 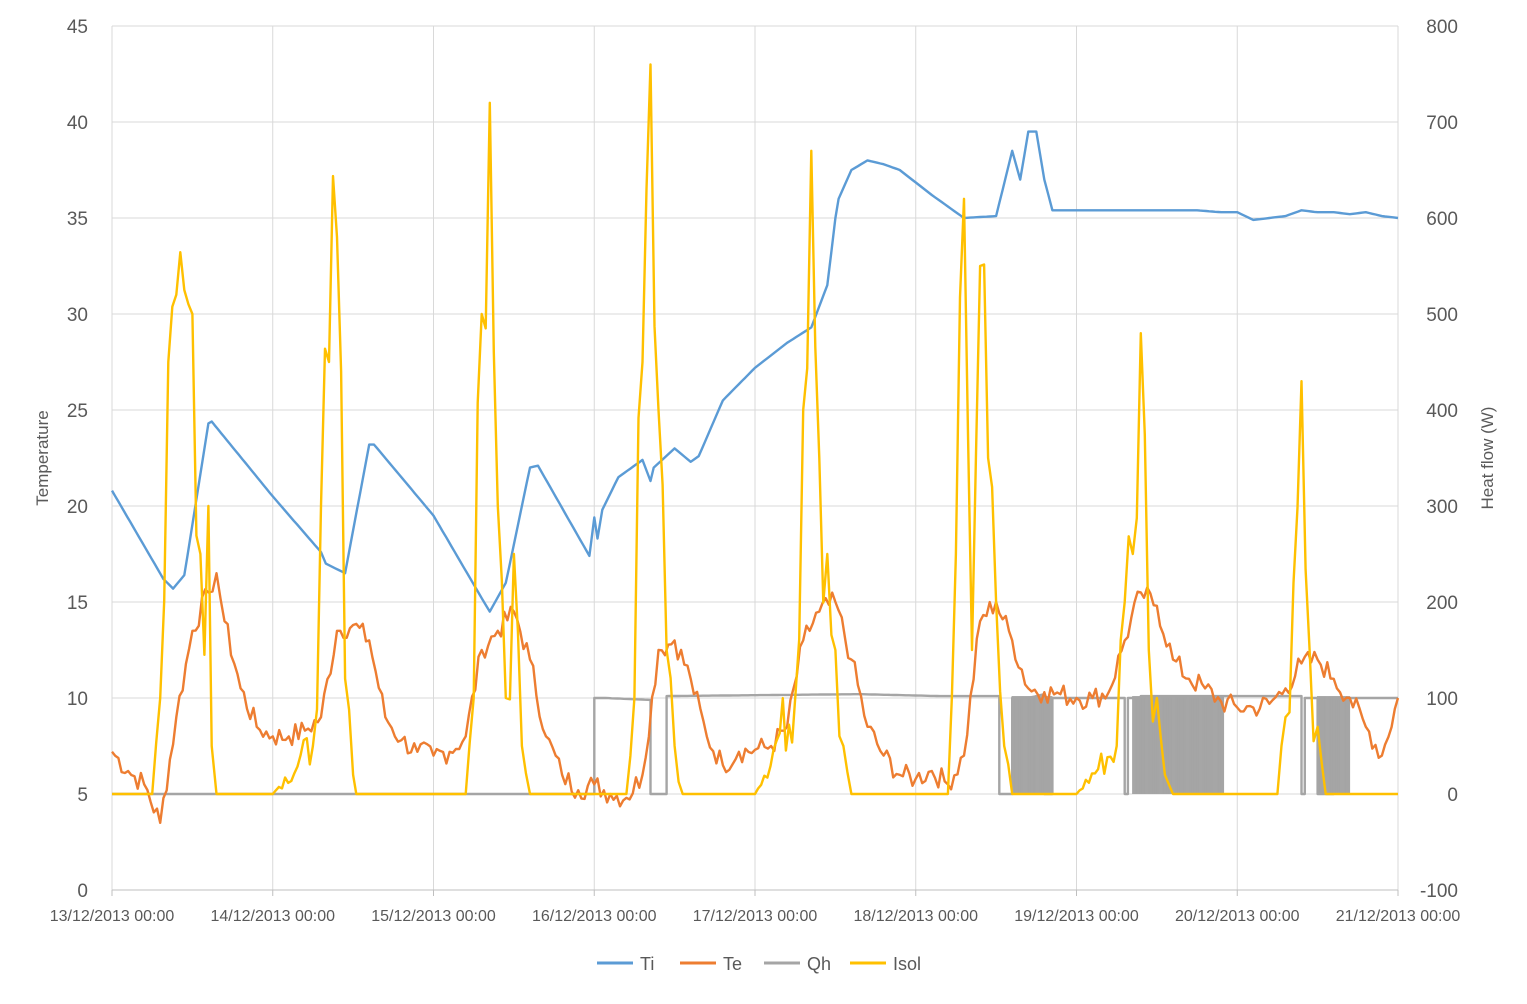 What do you see at coordinates (1442, 699) in the screenshot?
I see `y2-tick-label: 100` at bounding box center [1442, 699].